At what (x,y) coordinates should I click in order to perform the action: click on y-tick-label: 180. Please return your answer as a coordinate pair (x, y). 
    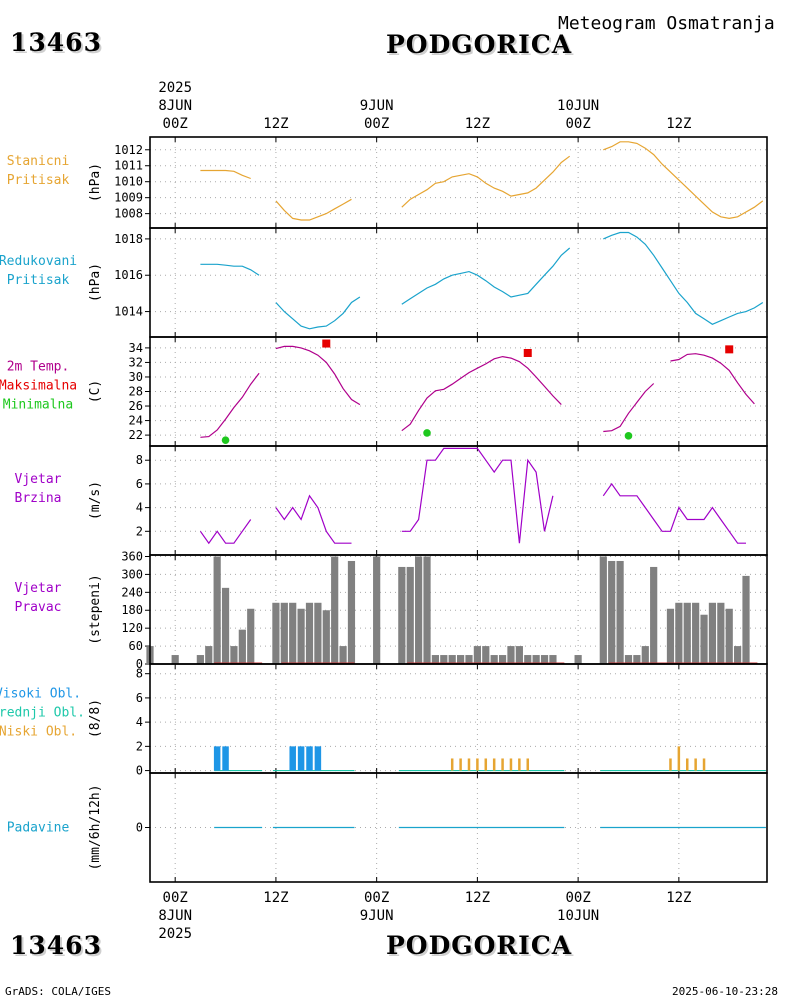
    Looking at the image, I should click on (132, 610).